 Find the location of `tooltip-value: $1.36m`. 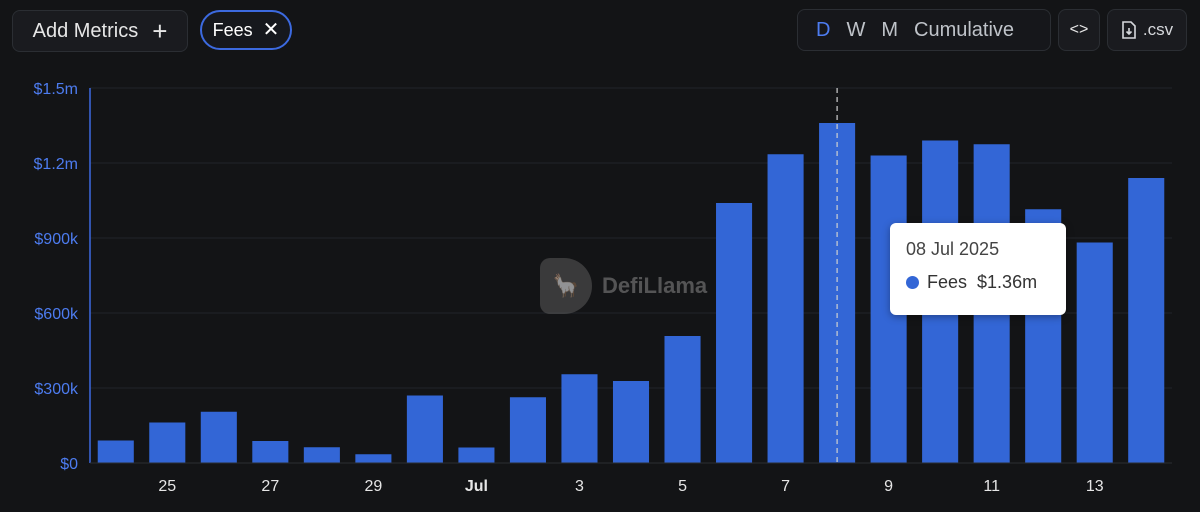

tooltip-value: $1.36m is located at coordinates (1007, 282).